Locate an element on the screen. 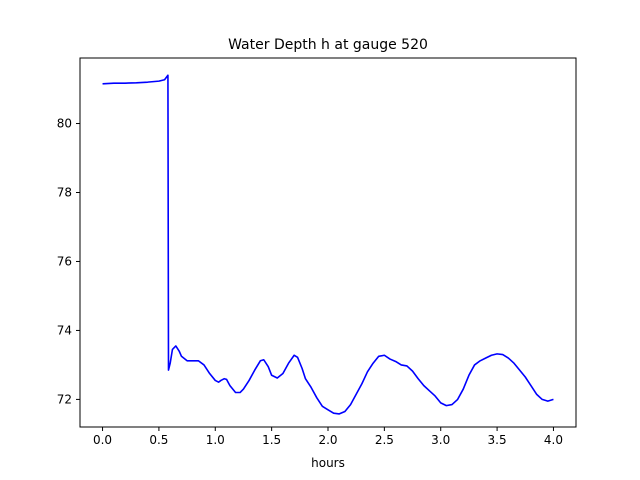 The width and height of the screenshot is (640, 480). x-tick-label: 1.0 is located at coordinates (215, 440).